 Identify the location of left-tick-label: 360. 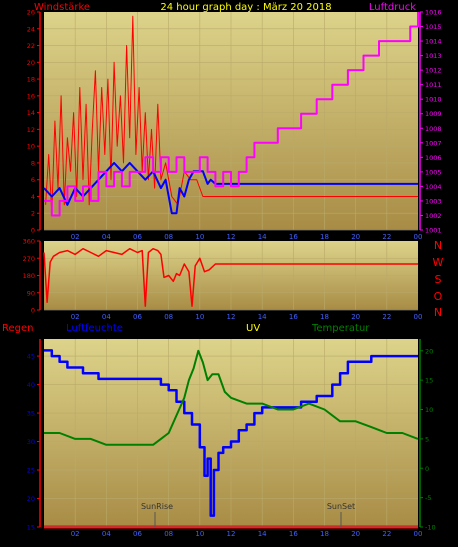
(29, 242).